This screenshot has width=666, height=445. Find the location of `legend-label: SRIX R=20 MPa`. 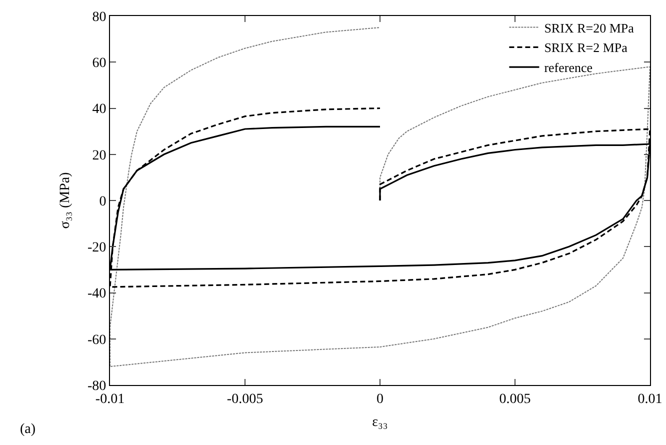

legend-label: SRIX R=20 MPa is located at coordinates (589, 28).